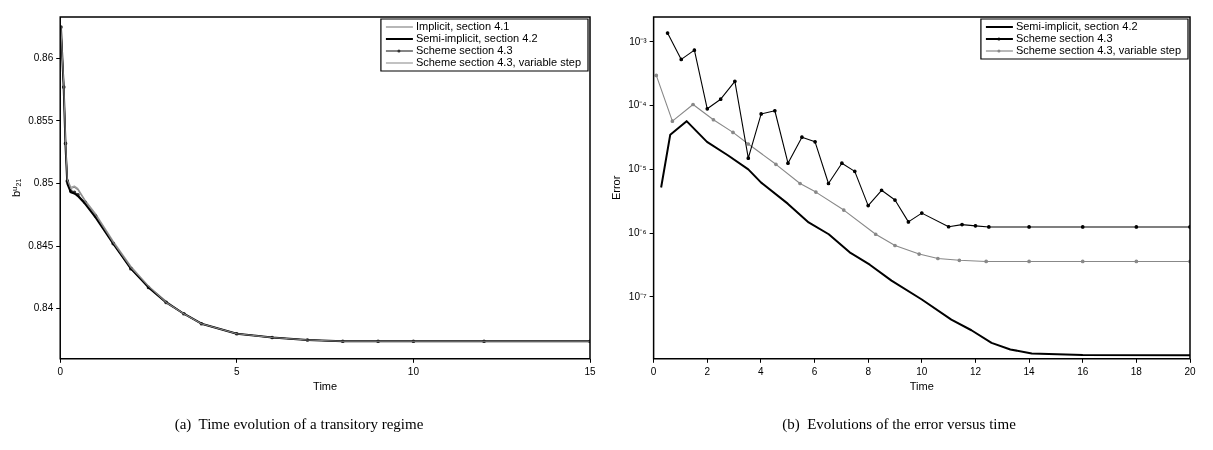  I want to click on x-tick-label: 12, so click(975, 371).